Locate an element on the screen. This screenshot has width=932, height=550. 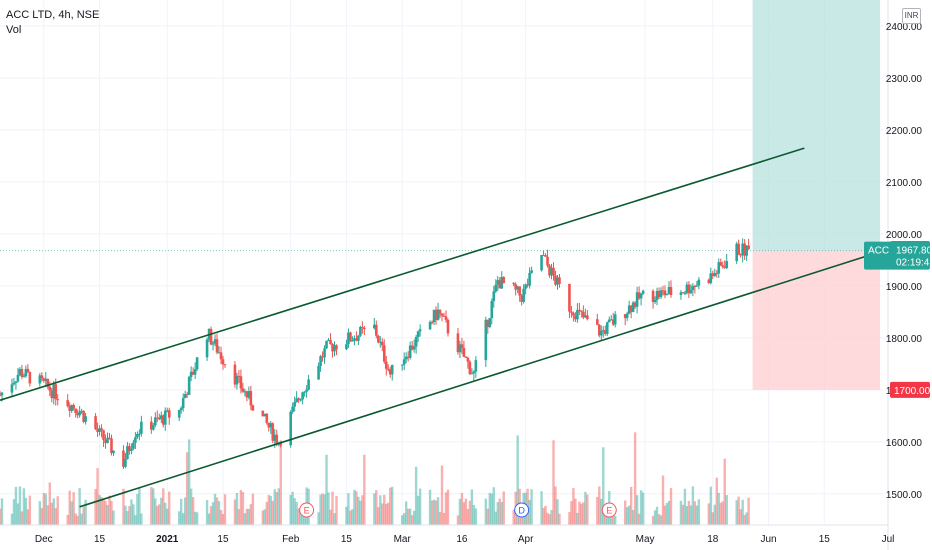
symbol-title: ACC LTD, 4h, NSE is located at coordinates (53, 15).